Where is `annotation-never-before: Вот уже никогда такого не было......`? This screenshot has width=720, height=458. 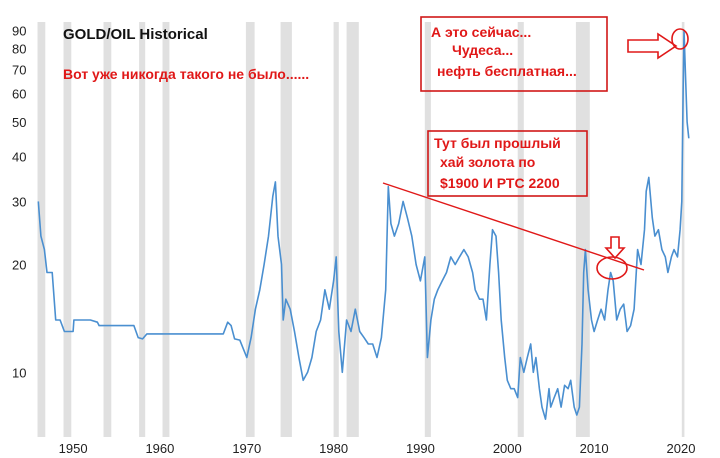 annotation-never-before: Вот уже никогда такого не было...... is located at coordinates (186, 74).